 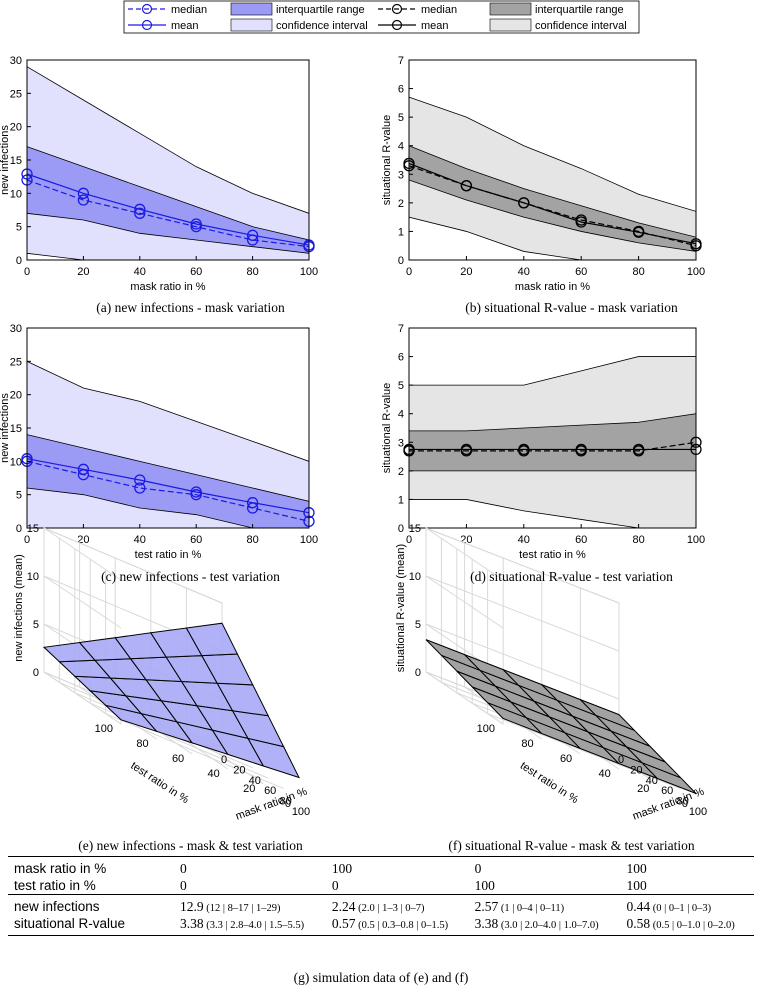 What do you see at coordinates (522, 661) in the screenshot?
I see `z-gridline` at bounding box center [522, 661].